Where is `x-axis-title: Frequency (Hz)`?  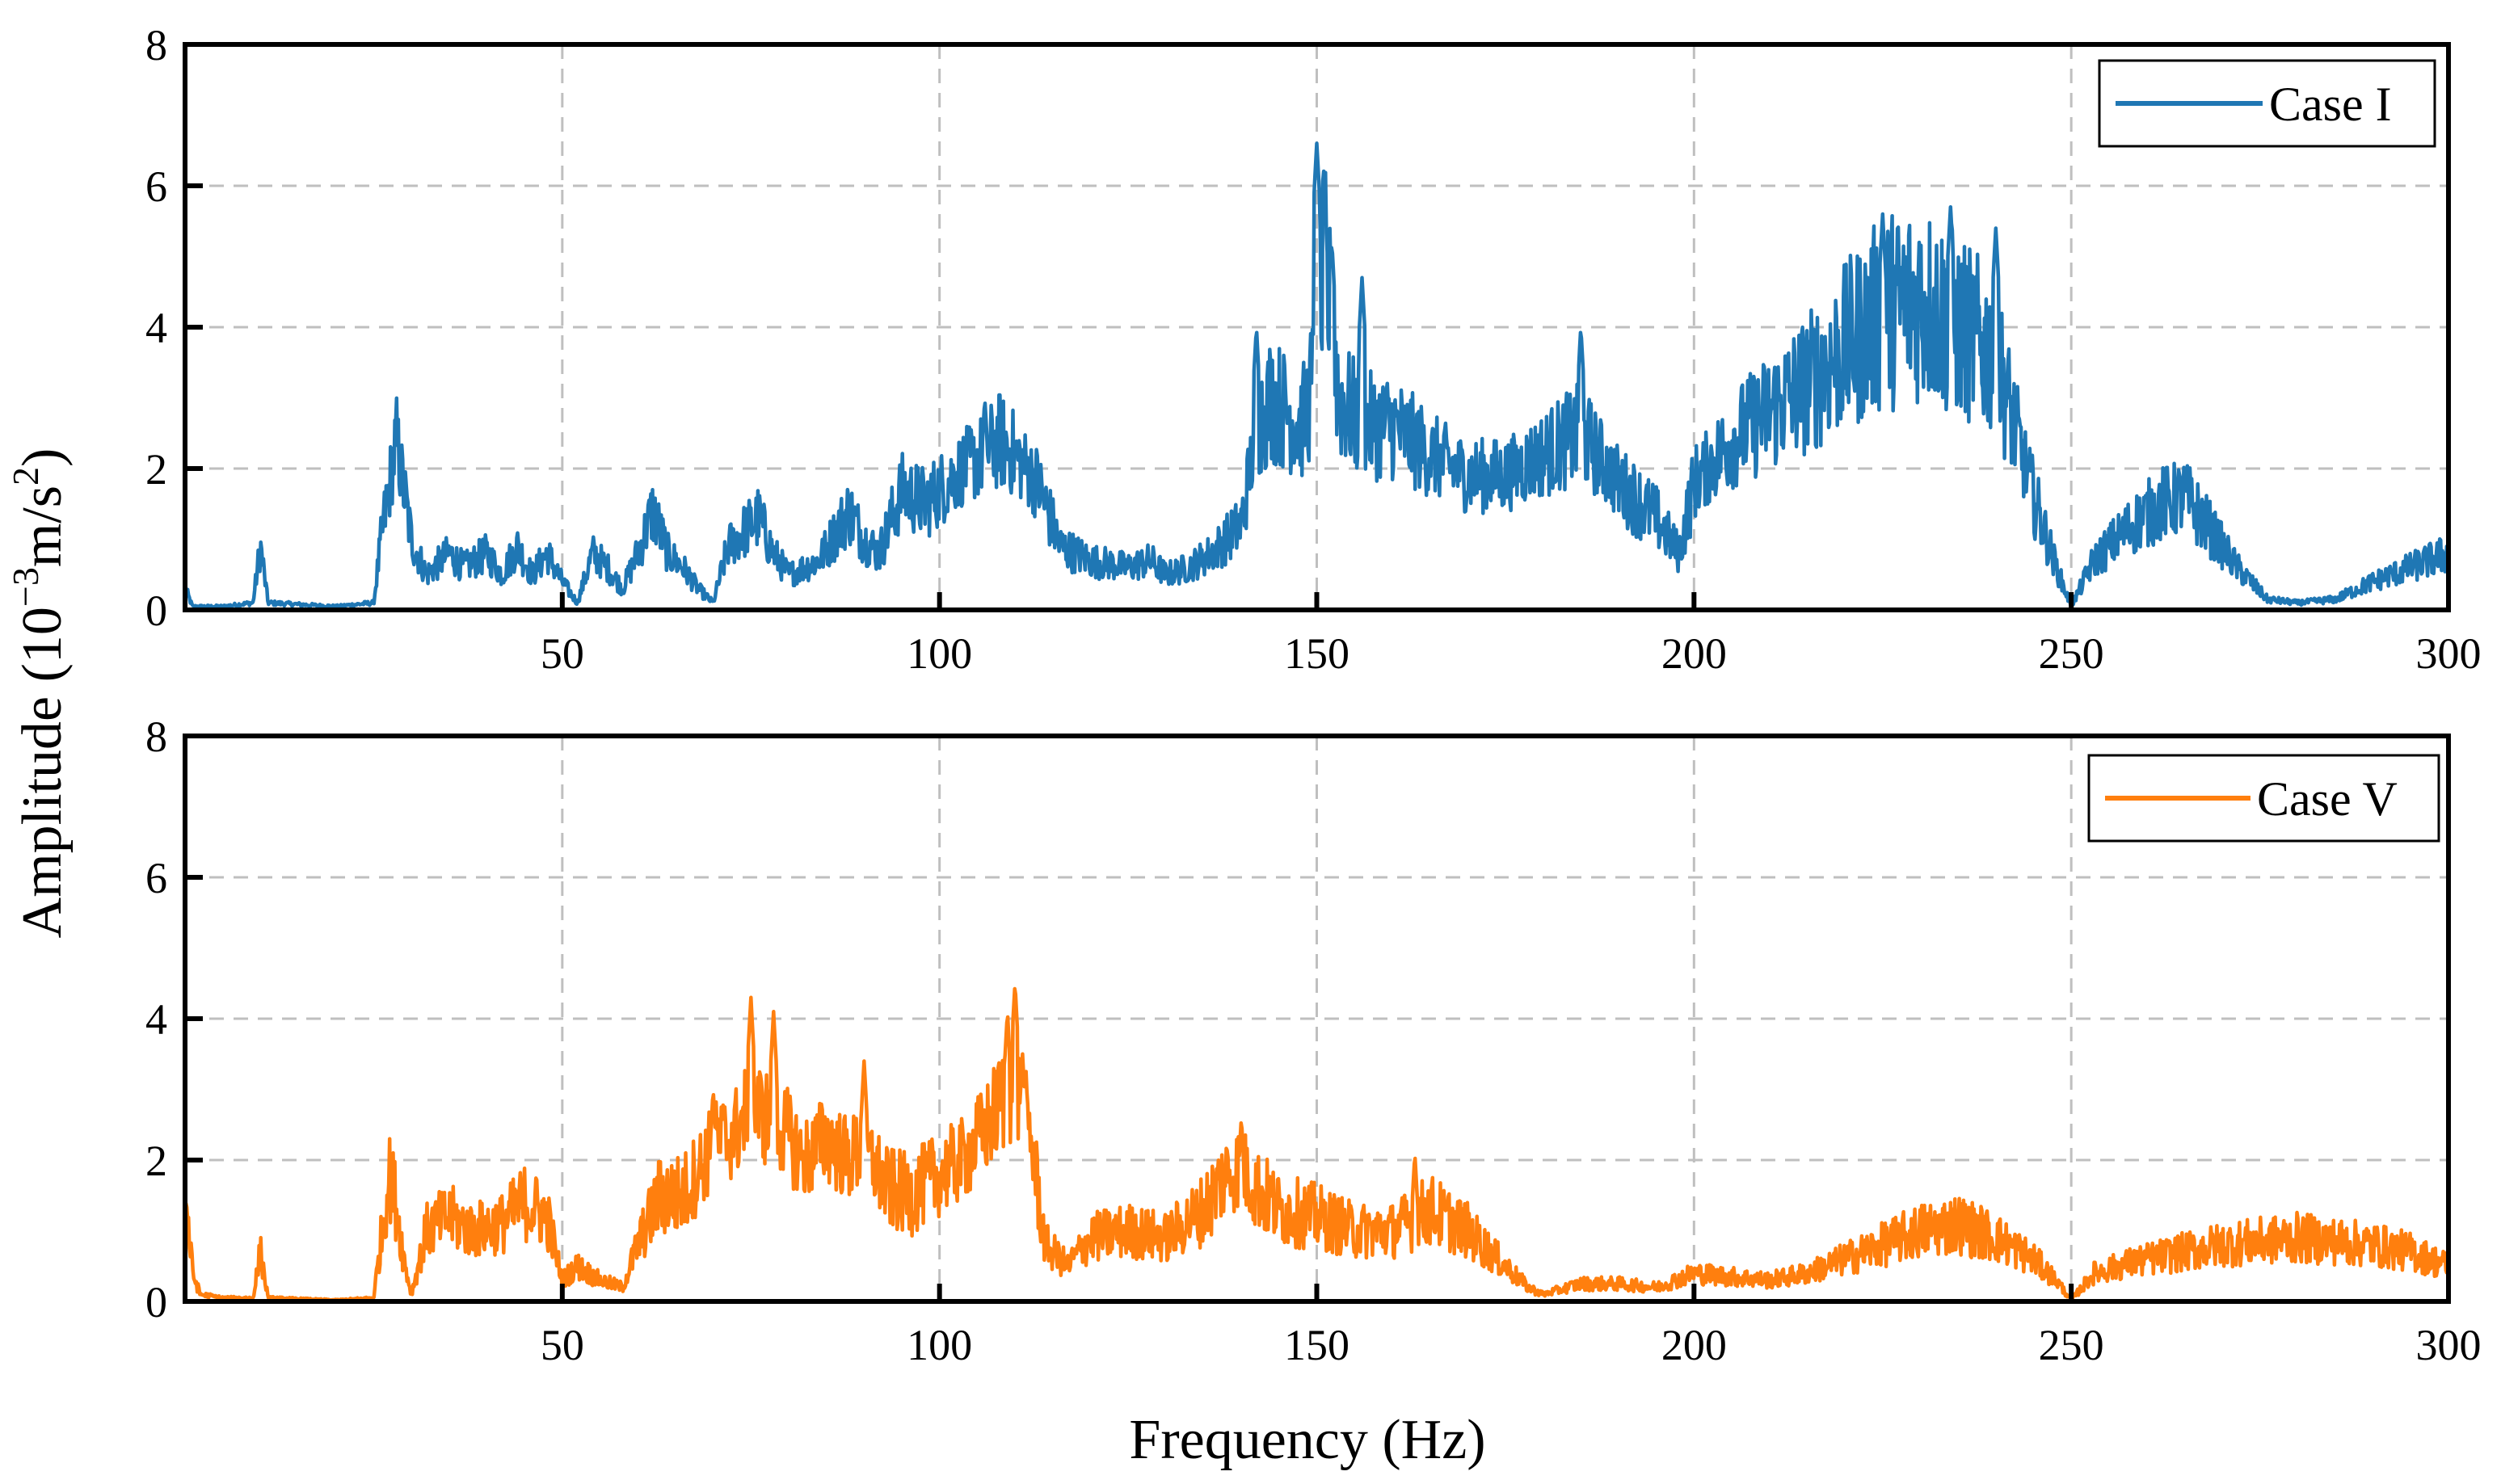
x-axis-title: Frequency (Hz) is located at coordinates (1307, 1440).